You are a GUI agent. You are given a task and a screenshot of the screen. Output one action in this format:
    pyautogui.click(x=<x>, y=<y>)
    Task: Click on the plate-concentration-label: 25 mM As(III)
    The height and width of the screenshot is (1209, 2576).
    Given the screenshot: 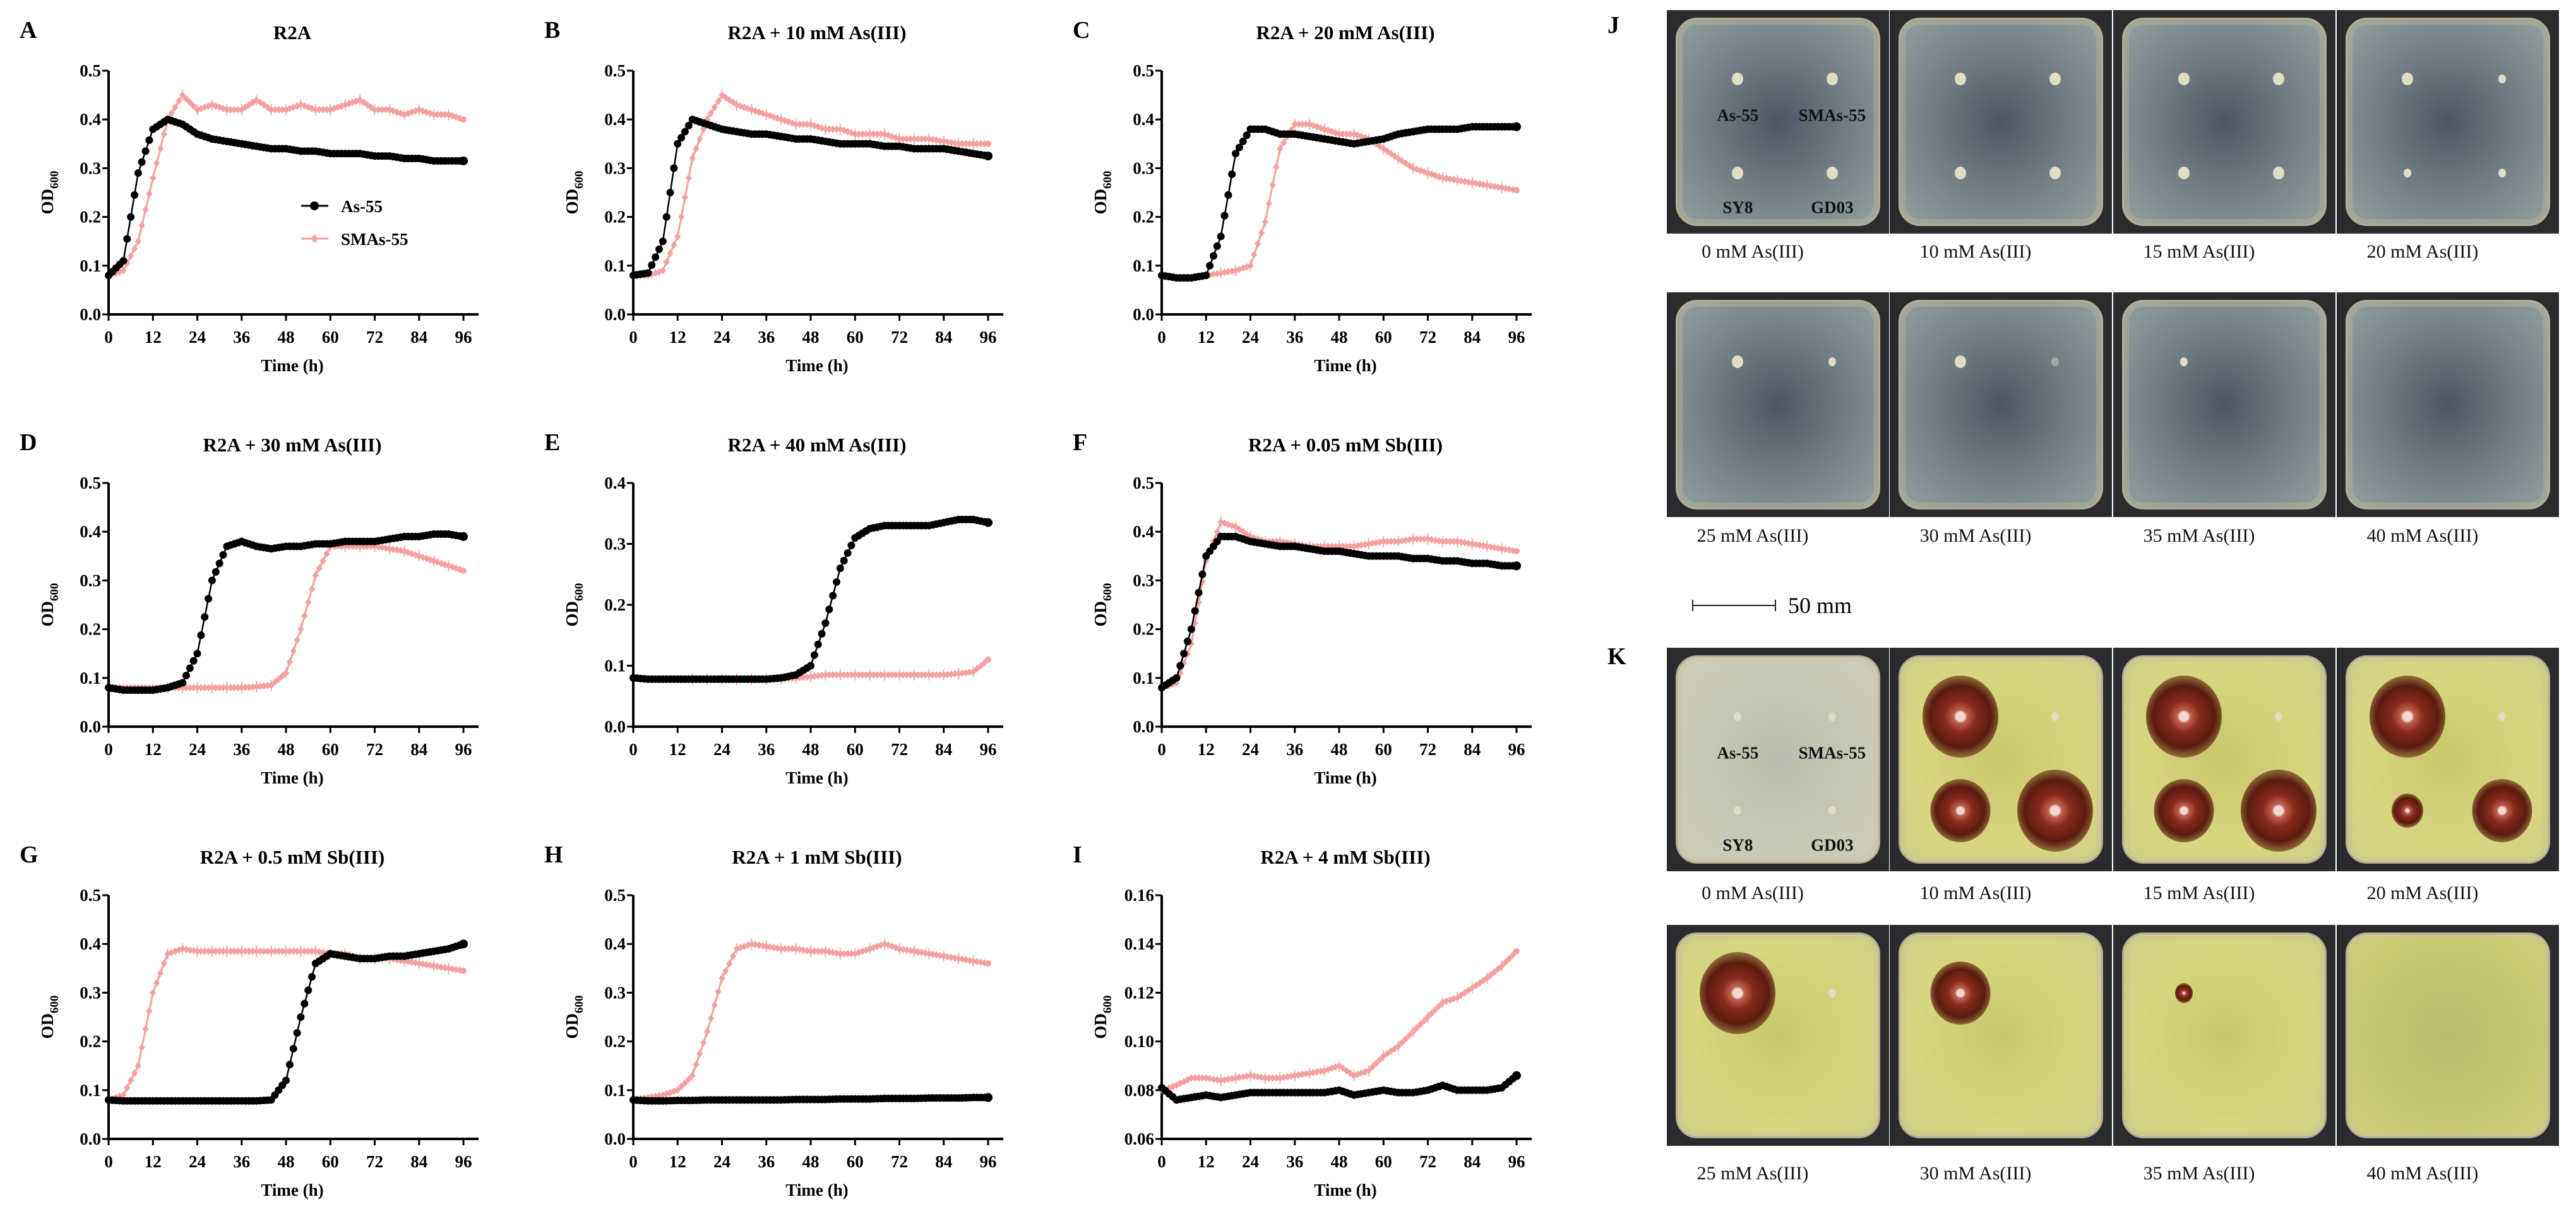 What is the action you would take?
    pyautogui.click(x=1752, y=535)
    